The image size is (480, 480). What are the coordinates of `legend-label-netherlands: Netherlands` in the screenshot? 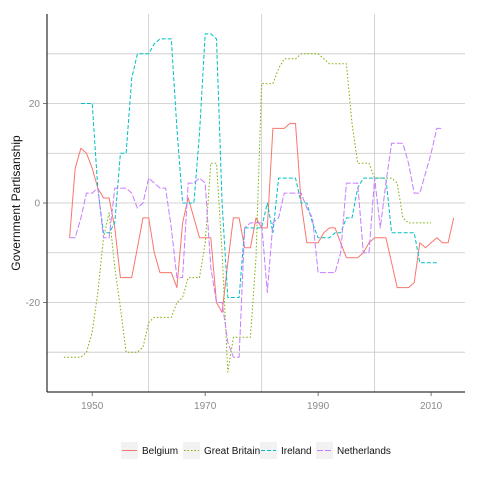 It's located at (364, 451).